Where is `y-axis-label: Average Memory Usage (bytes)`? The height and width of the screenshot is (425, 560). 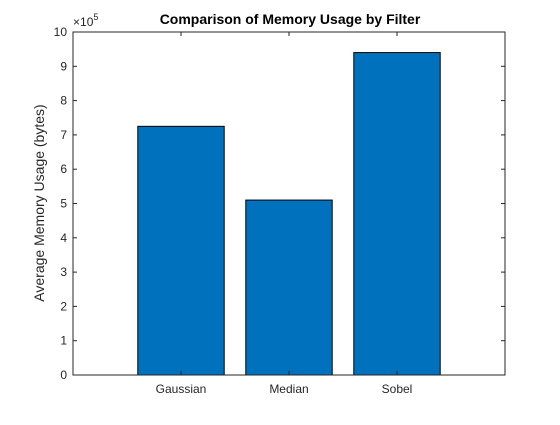
y-axis-label: Average Memory Usage (bytes) is located at coordinates (39, 202).